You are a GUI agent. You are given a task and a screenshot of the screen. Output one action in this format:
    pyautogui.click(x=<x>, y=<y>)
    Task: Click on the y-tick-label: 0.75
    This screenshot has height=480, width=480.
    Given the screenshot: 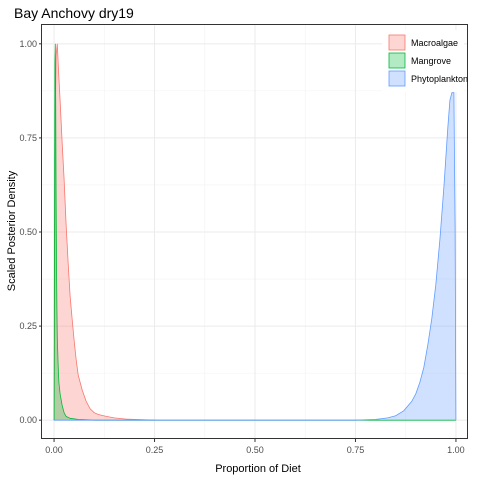 What is the action you would take?
    pyautogui.click(x=28, y=138)
    